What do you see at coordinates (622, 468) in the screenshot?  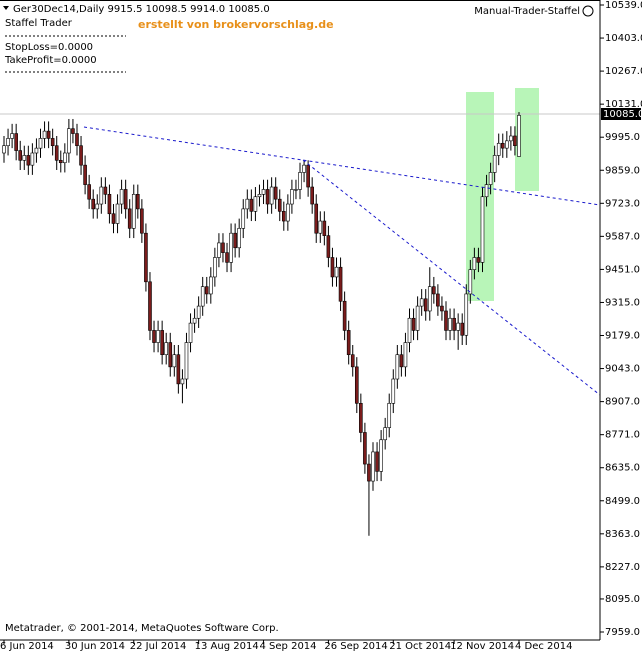 I see `y-tick-label: 8635.0` at bounding box center [622, 468].